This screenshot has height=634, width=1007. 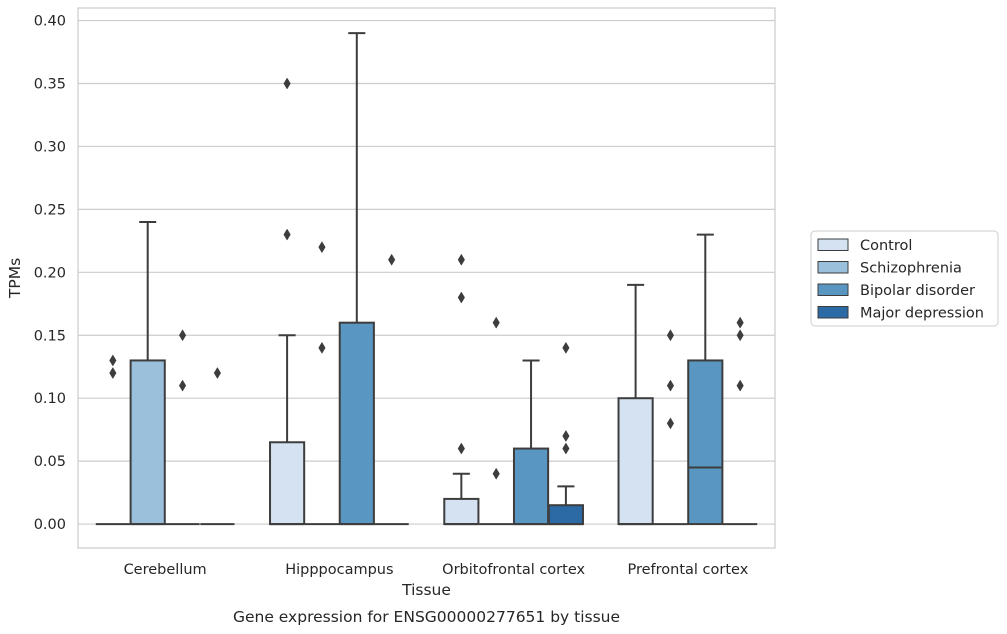 I want to click on x-axis-label: Tissue, so click(x=426, y=590).